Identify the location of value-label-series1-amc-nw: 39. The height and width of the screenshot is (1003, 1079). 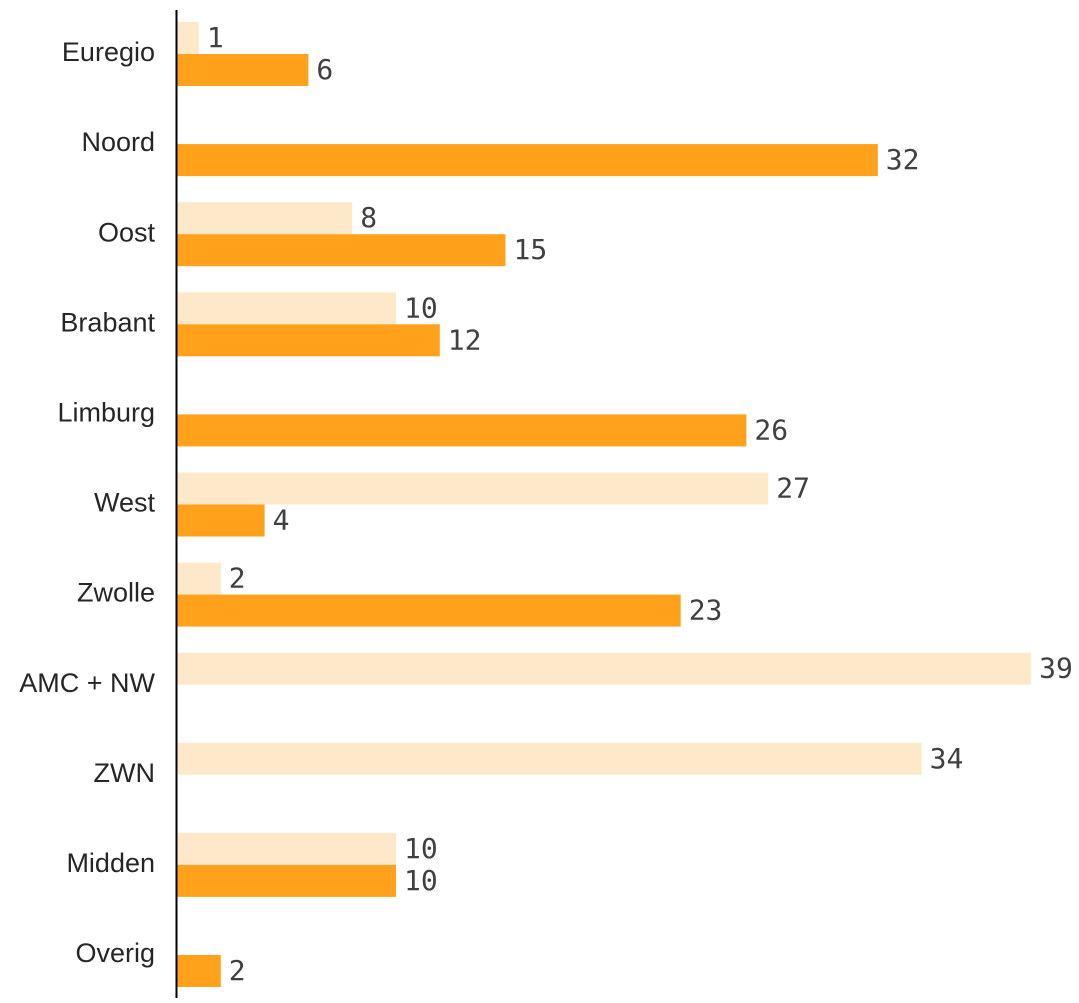
(1056, 668).